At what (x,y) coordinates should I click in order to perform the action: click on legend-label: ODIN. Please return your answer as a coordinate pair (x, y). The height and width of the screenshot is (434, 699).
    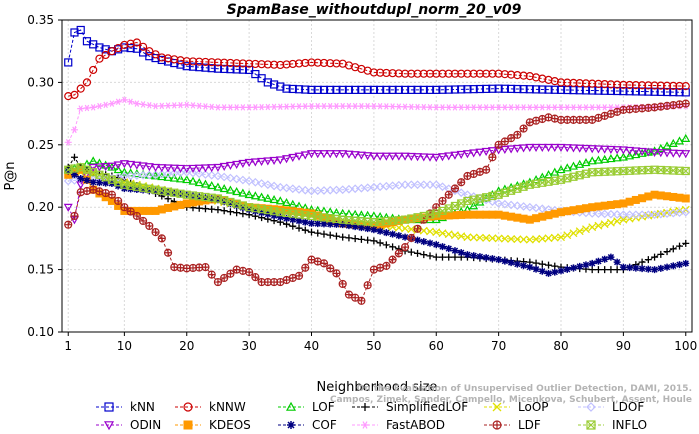
    Looking at the image, I should click on (145, 425).